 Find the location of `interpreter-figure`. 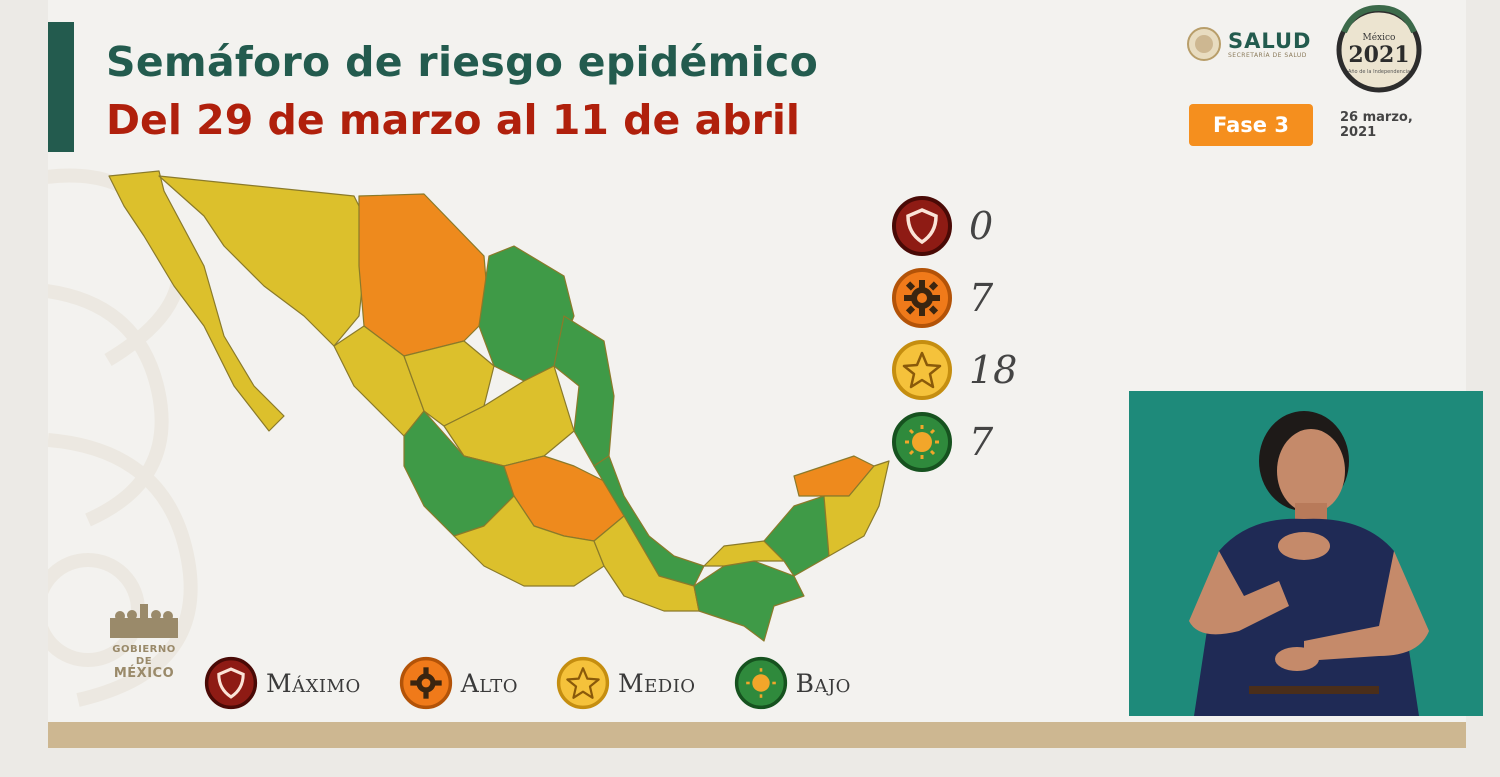

interpreter-figure is located at coordinates (1309, 563).